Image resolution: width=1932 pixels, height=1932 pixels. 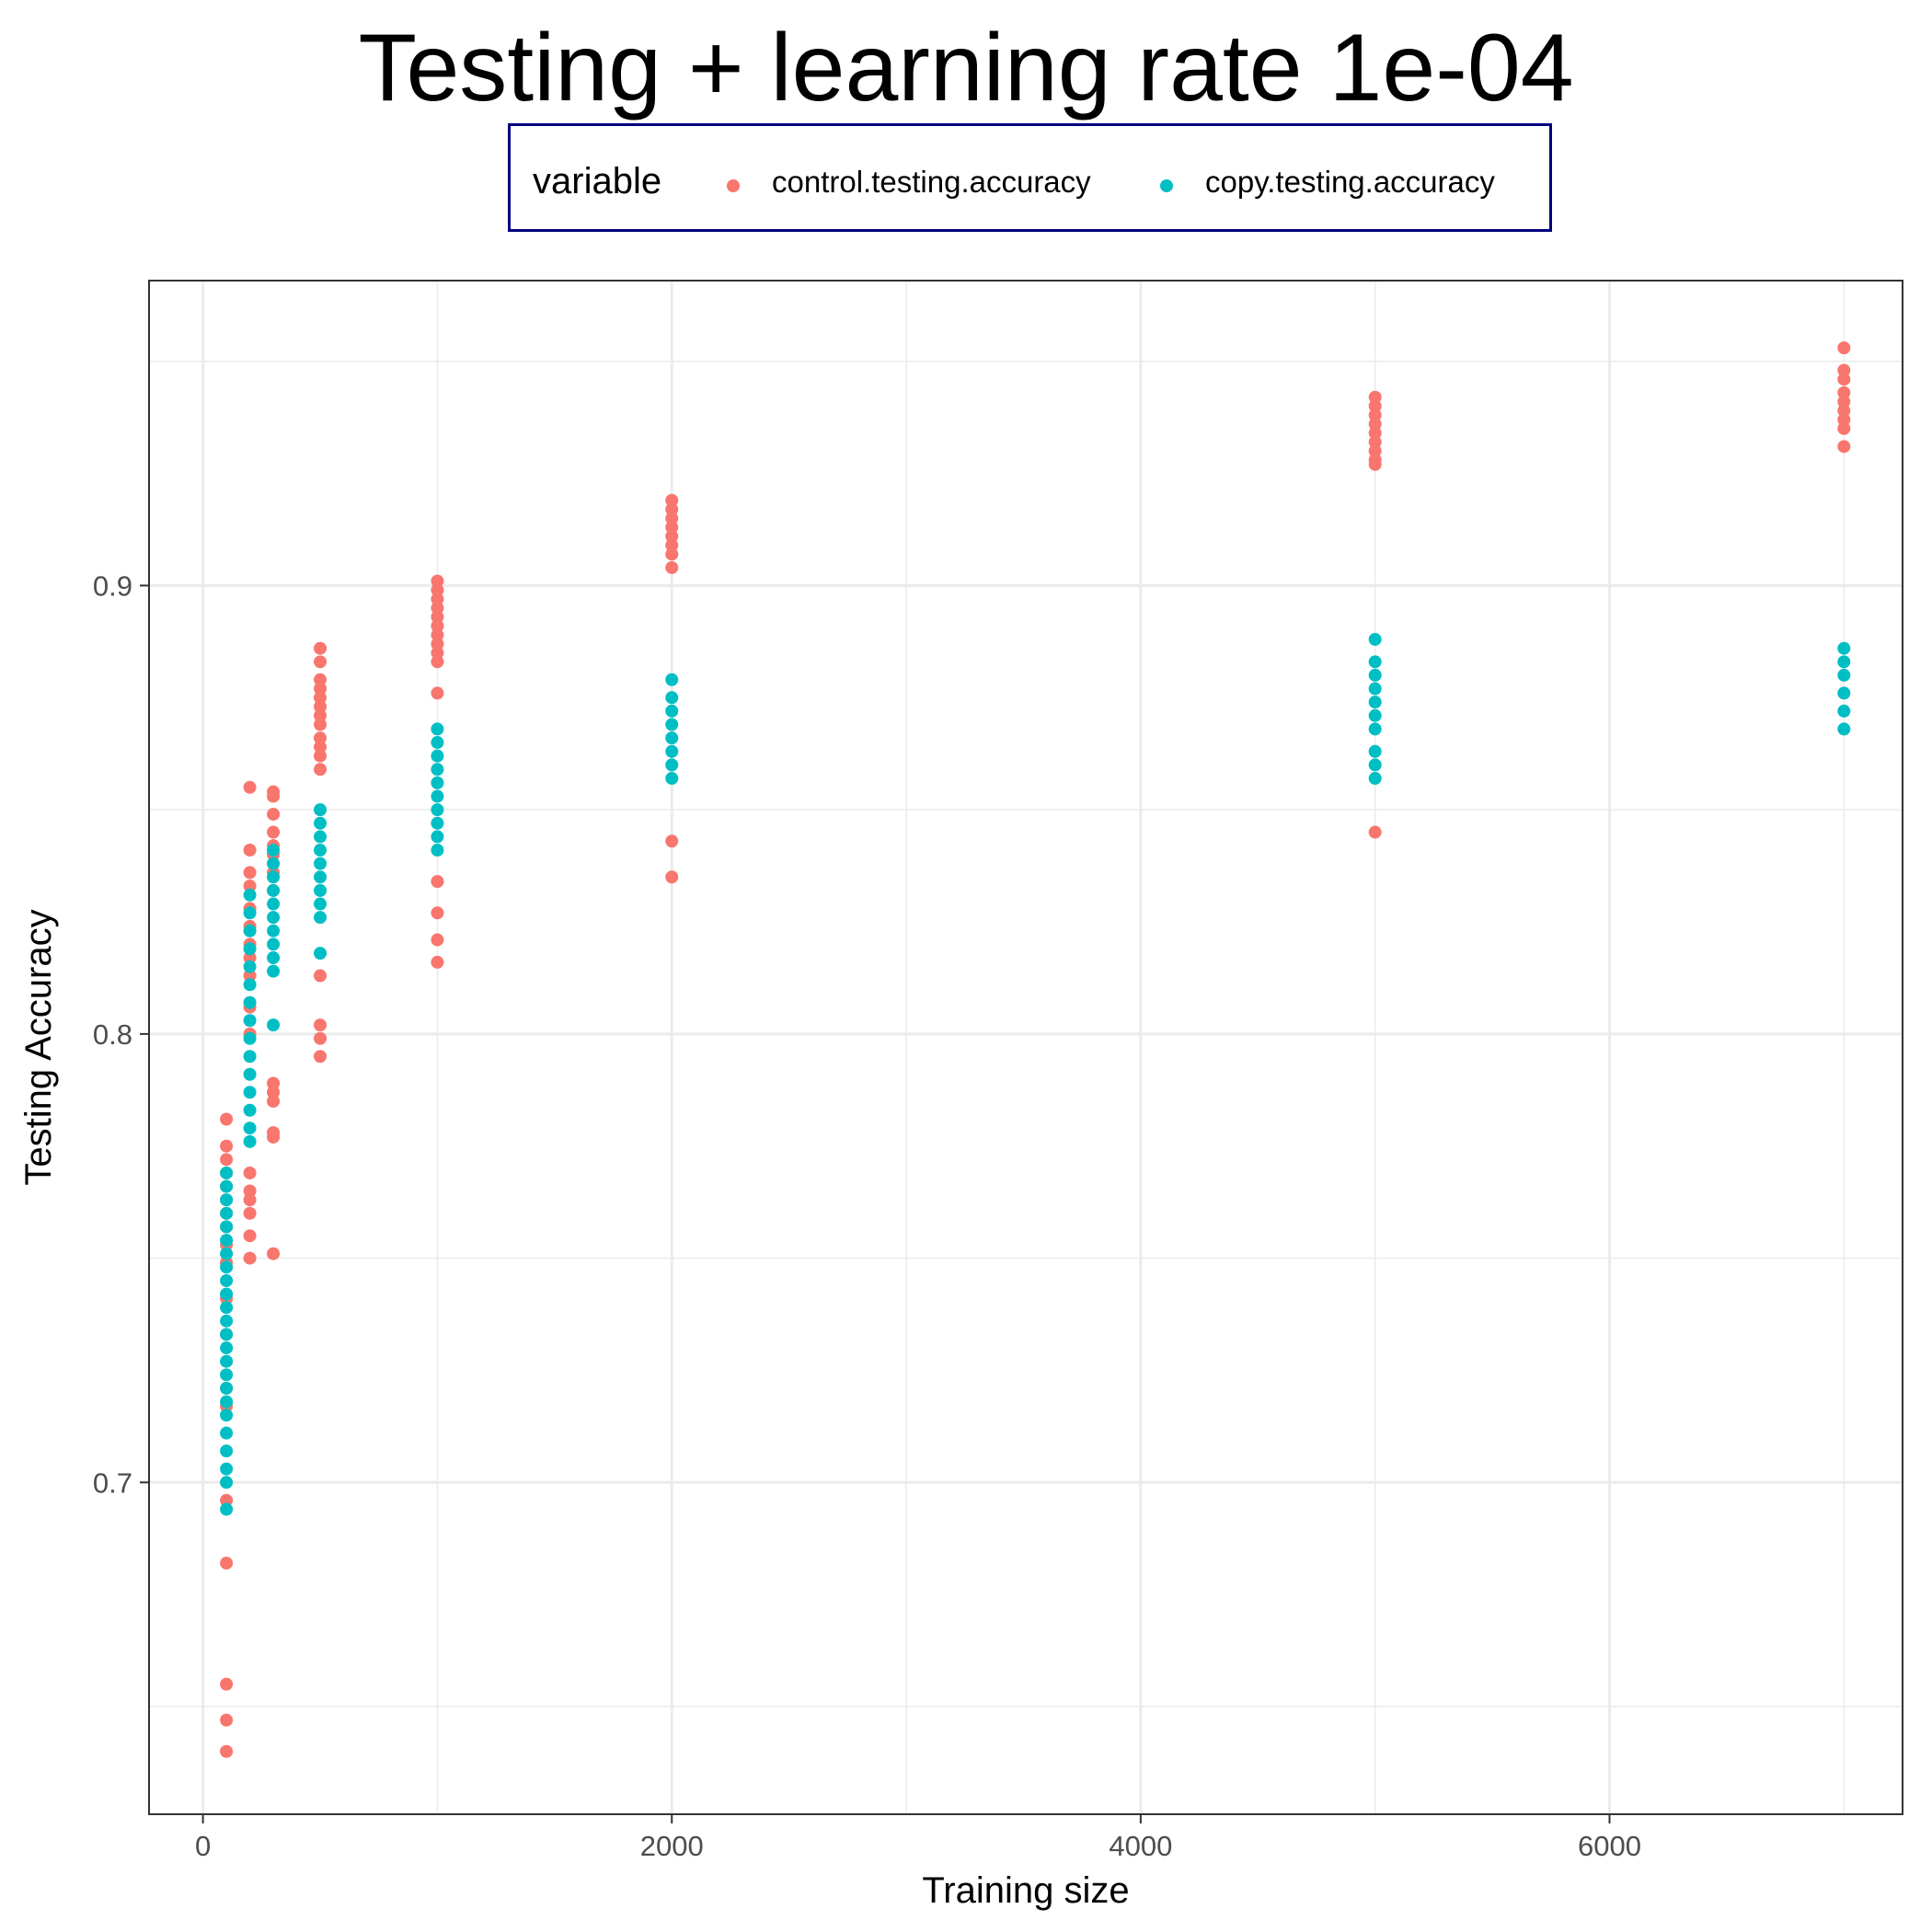 What do you see at coordinates (1025, 1890) in the screenshot?
I see `x-axis-title: Training size` at bounding box center [1025, 1890].